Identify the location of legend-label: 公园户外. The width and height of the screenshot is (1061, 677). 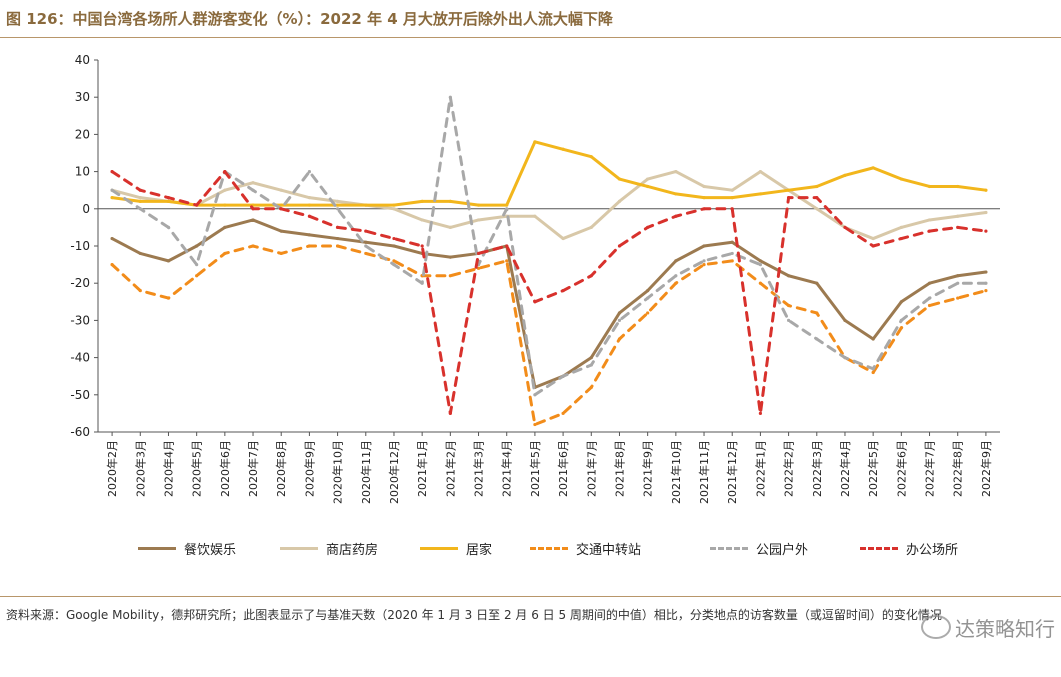
(782, 550).